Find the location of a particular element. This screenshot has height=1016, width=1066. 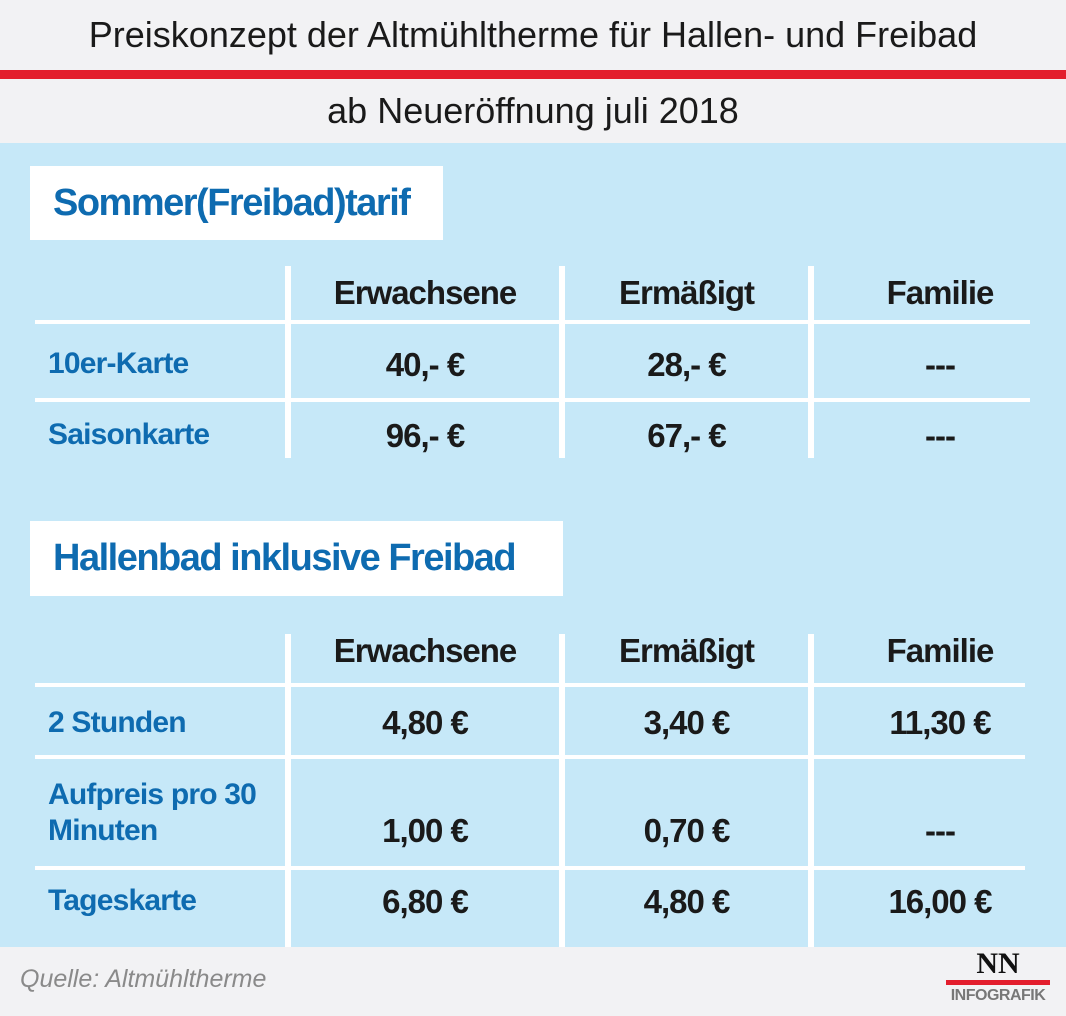

price-cell: 28,- € is located at coordinates (686, 364).